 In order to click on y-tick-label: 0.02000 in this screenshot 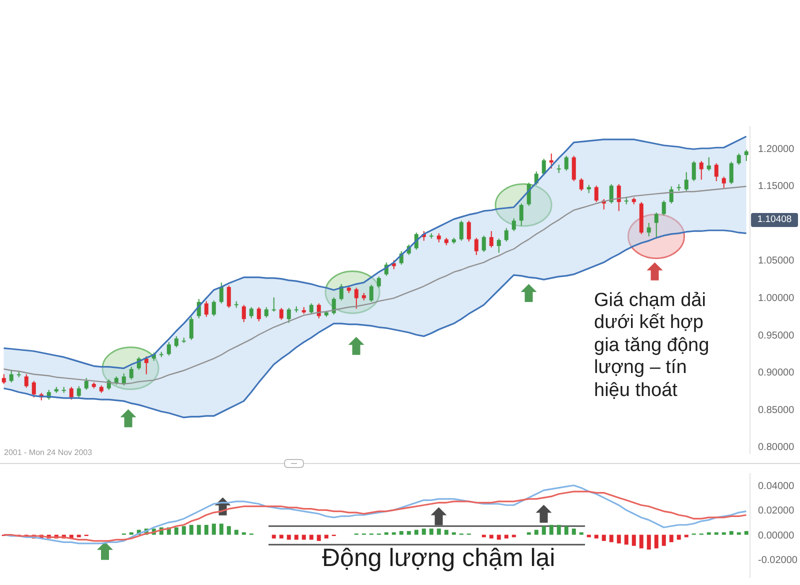, I will do `click(776, 511)`.